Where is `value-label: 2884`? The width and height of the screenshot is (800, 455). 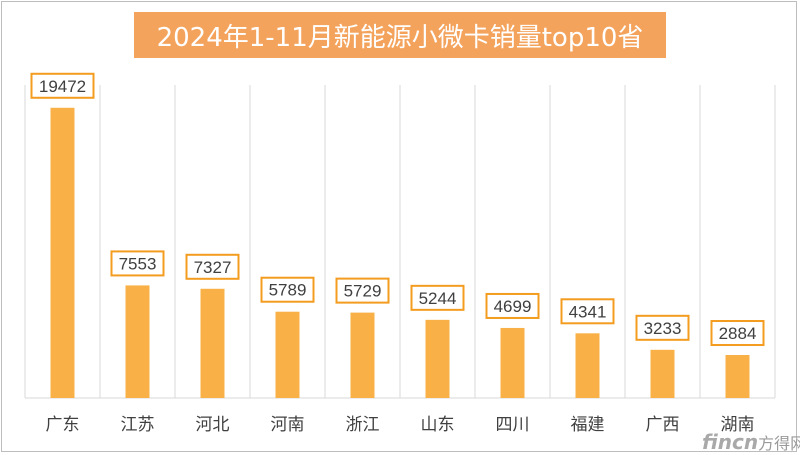 value-label: 2884 is located at coordinates (738, 333).